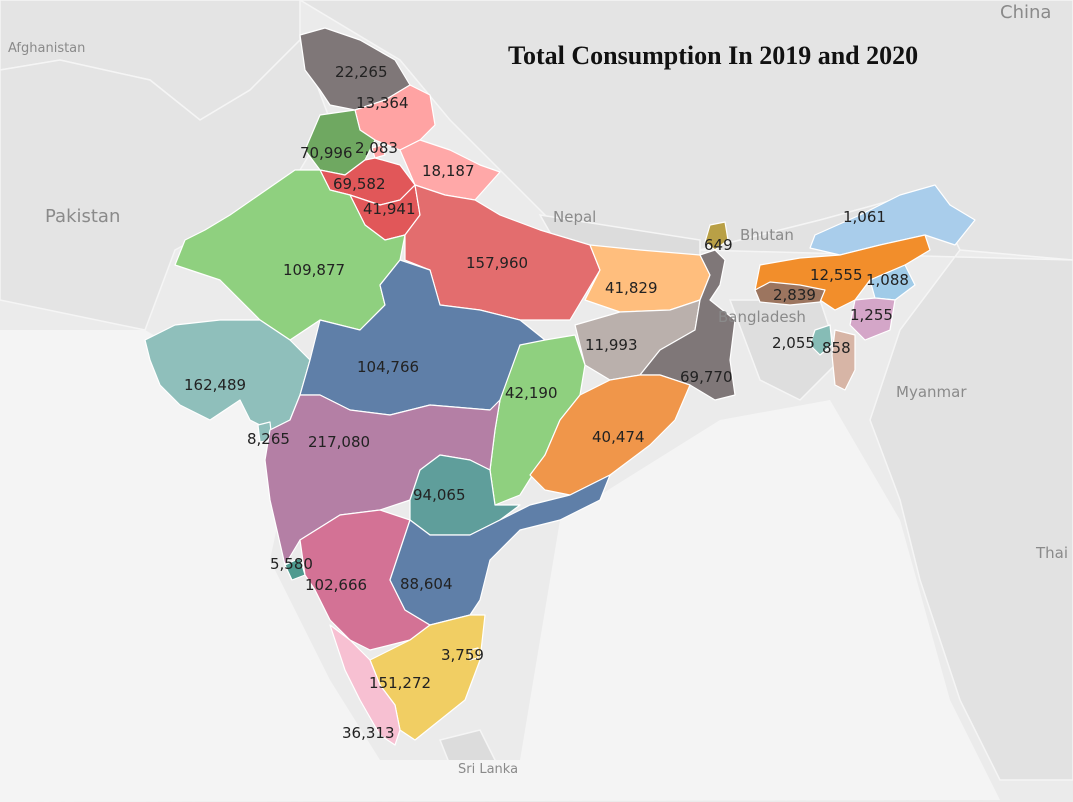  What do you see at coordinates (574, 217) in the screenshot?
I see `country-label-nepal: Nepal` at bounding box center [574, 217].